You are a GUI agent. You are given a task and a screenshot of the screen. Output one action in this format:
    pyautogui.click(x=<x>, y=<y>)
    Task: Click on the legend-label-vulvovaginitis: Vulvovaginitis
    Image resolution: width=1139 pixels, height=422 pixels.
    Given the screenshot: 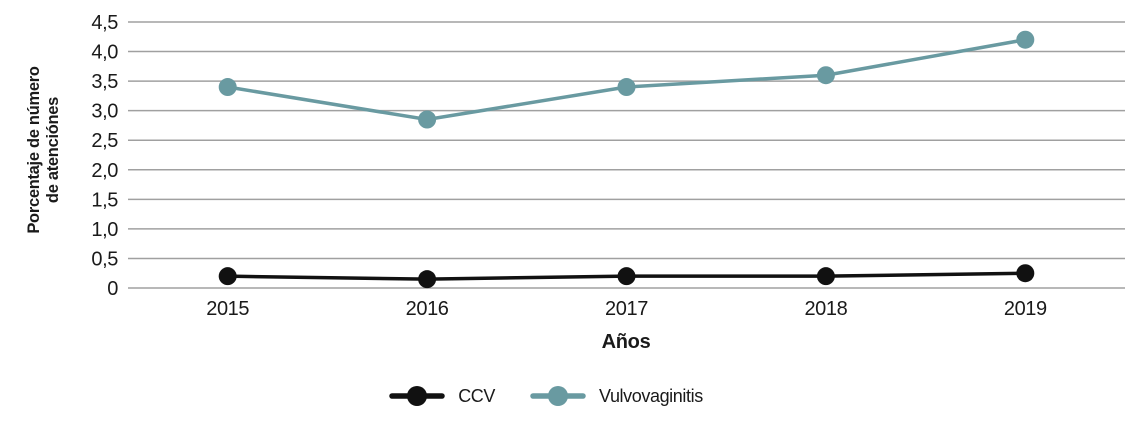 What is the action you would take?
    pyautogui.click(x=651, y=395)
    